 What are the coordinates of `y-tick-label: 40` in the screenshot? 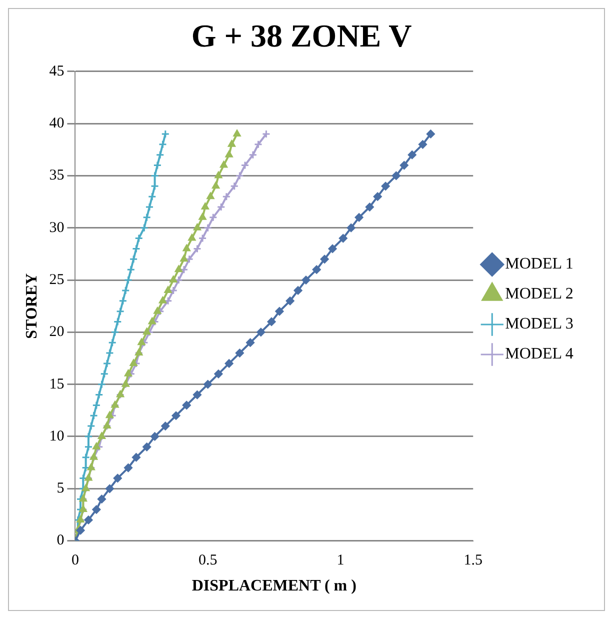 It's located at (56, 123).